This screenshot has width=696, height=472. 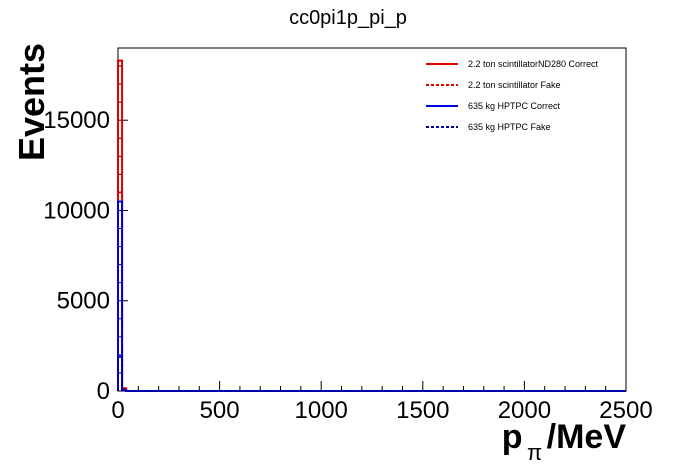 I want to click on x-axis-ticks: 0 500 1000 1500 2000 2500, so click(x=382, y=402).